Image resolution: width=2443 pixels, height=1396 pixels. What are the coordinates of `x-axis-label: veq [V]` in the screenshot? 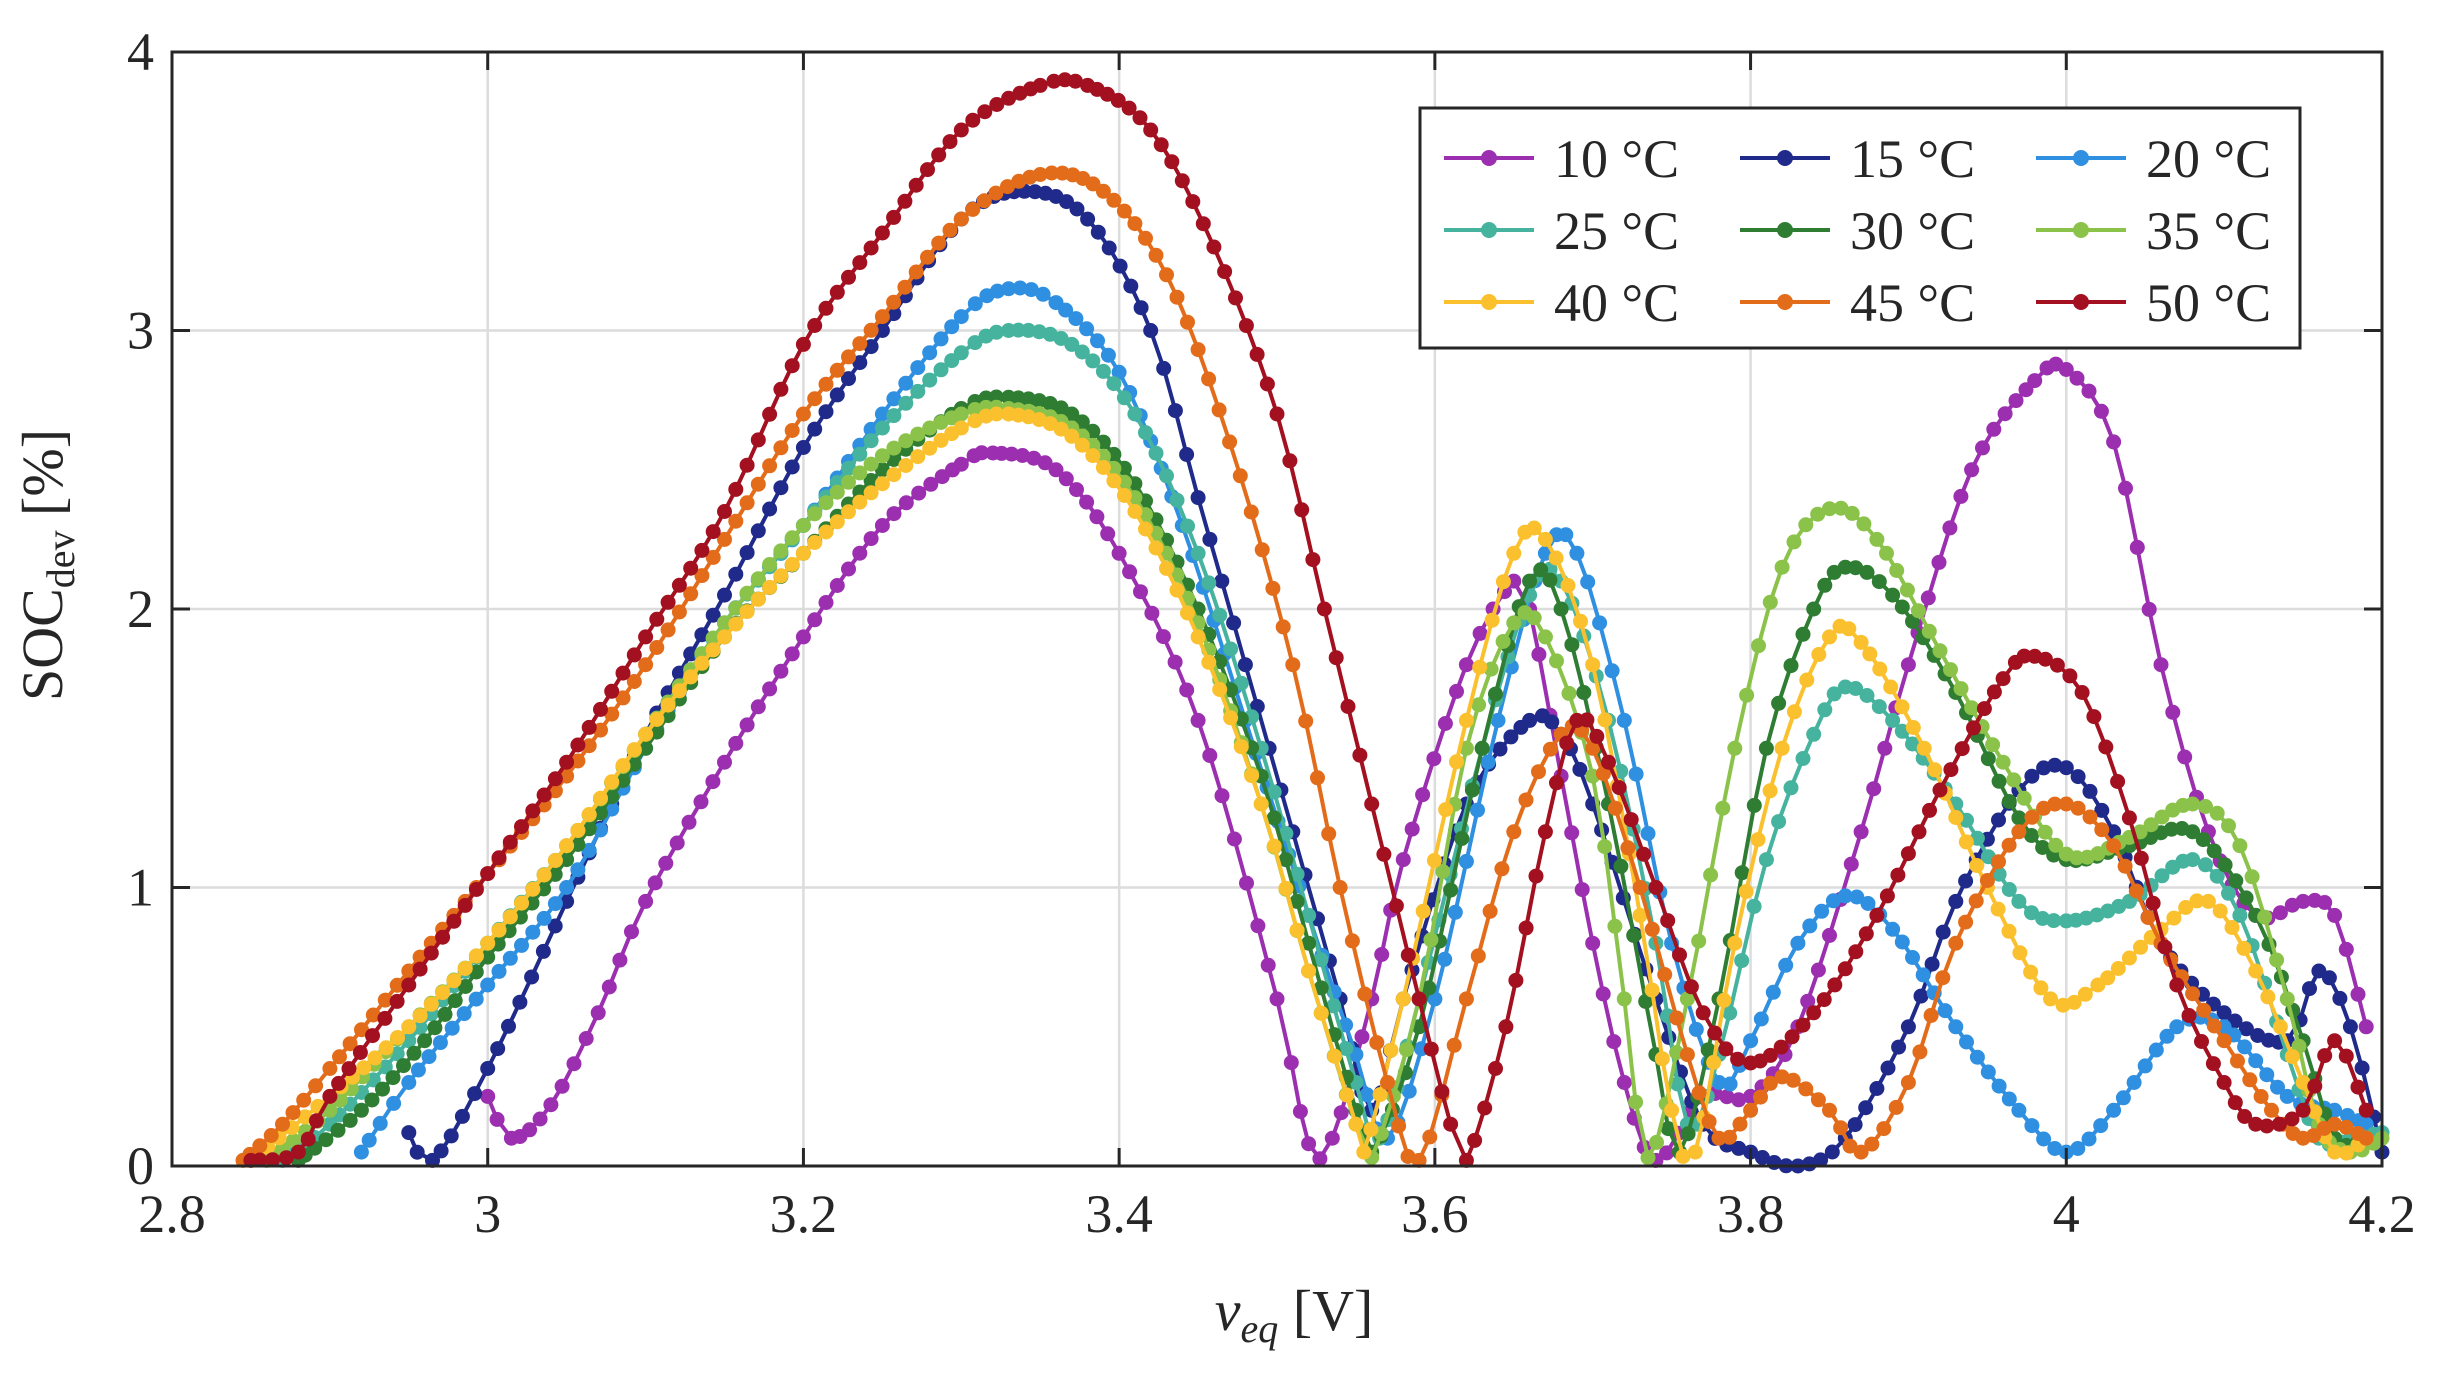 It's located at (1294, 1314).